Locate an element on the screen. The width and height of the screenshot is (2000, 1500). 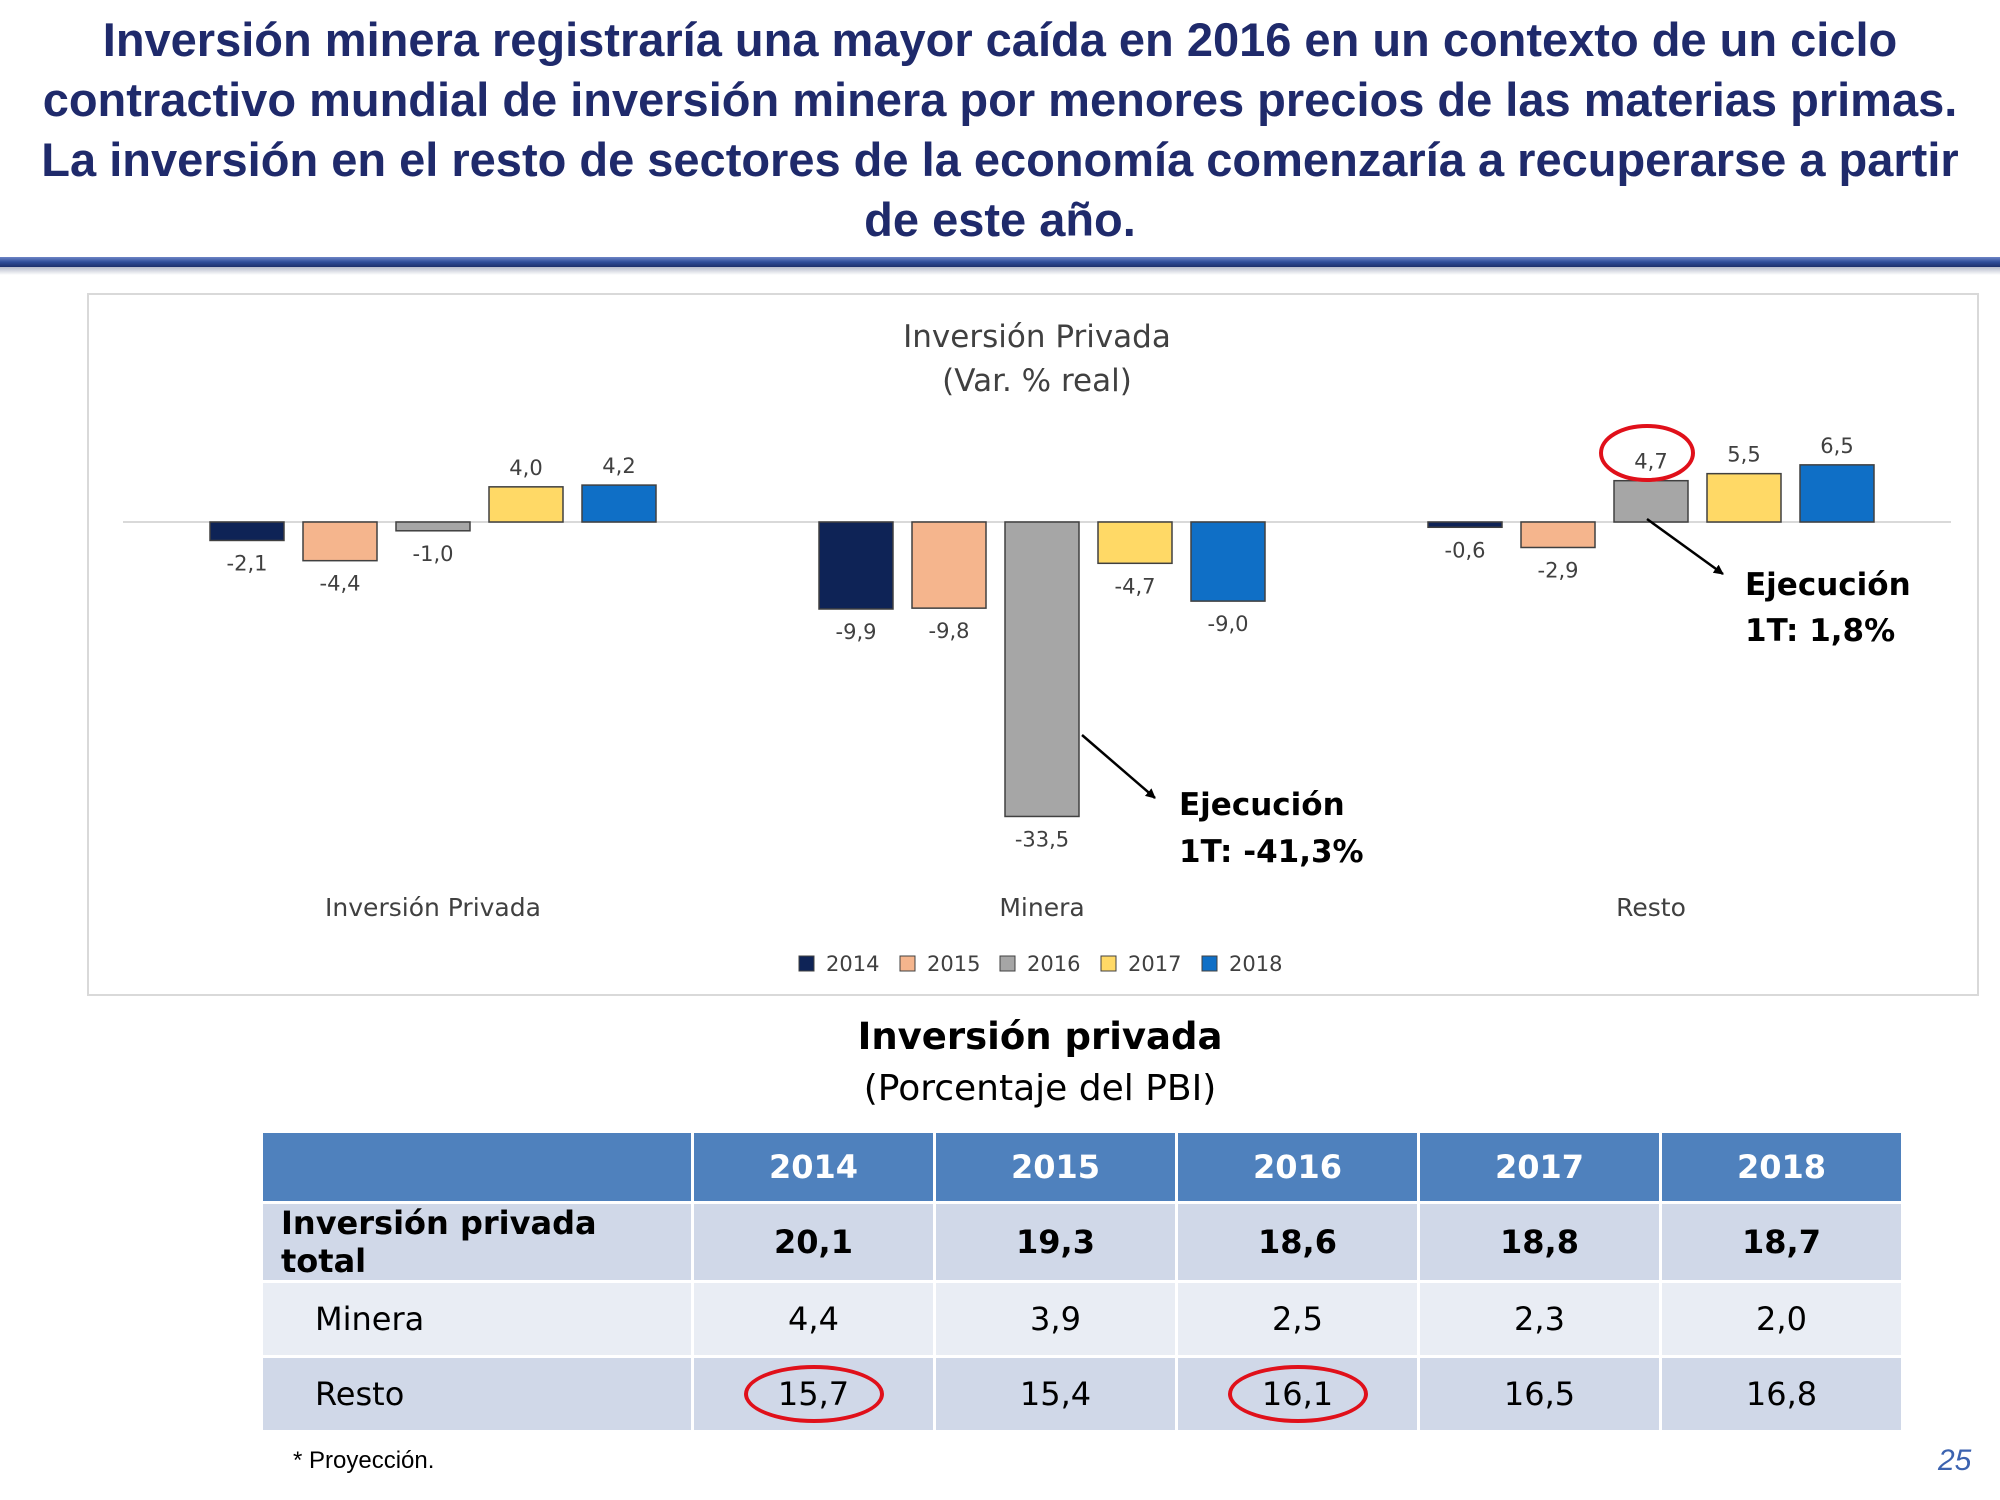
table-cell: 18,8 is located at coordinates (1539, 1242).